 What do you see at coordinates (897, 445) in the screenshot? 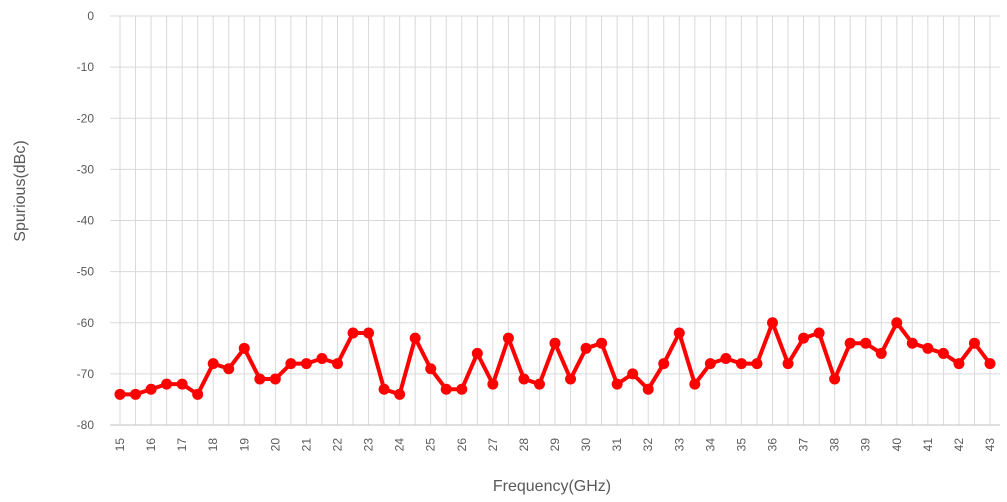
I see `x-tick-label: 40` at bounding box center [897, 445].